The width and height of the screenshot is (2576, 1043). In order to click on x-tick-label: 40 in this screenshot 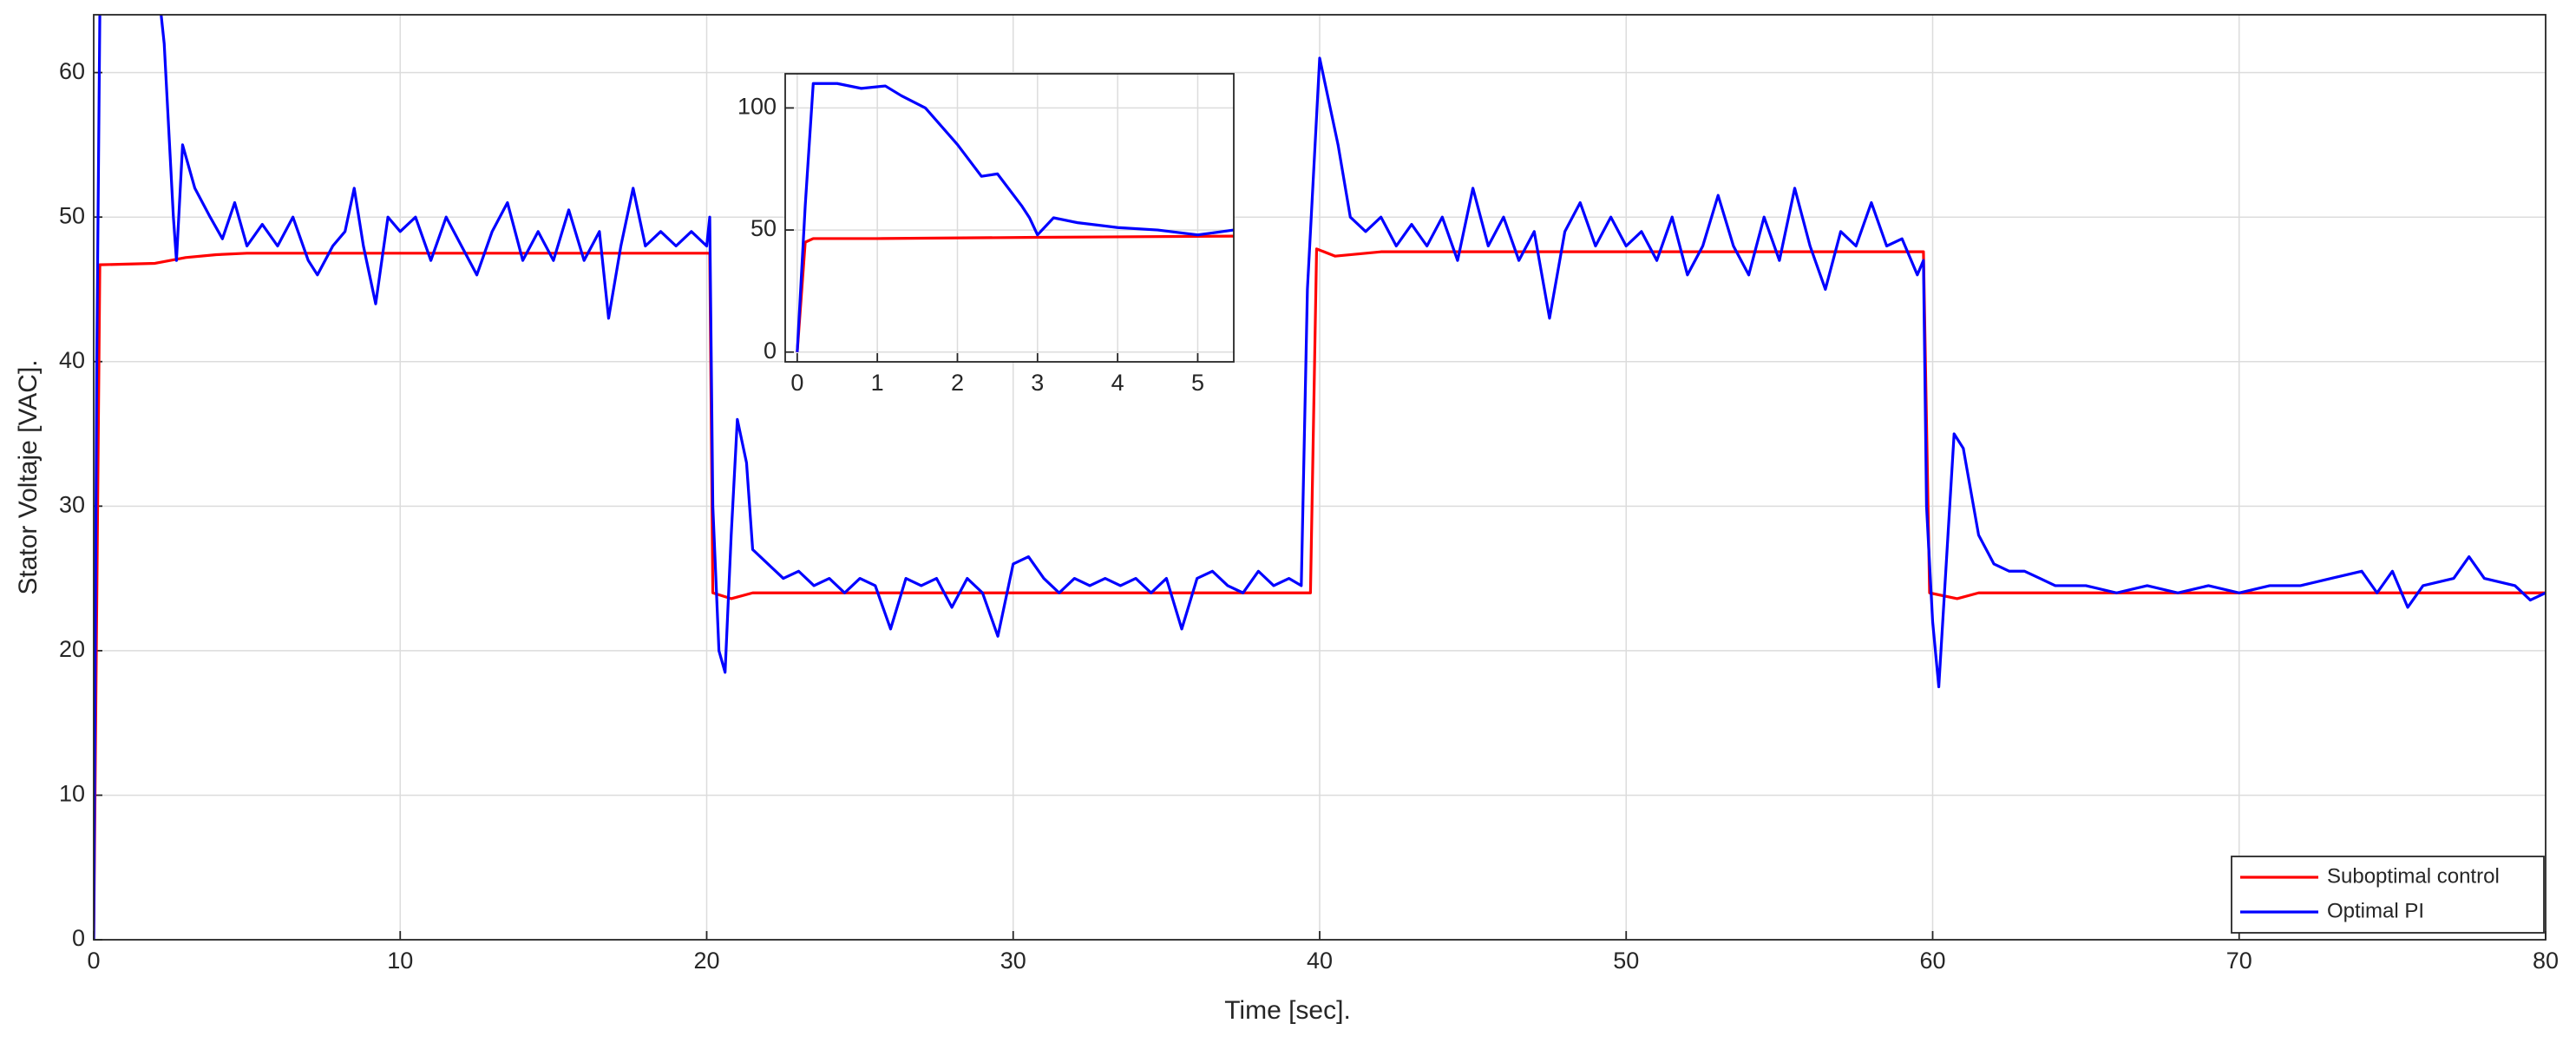, I will do `click(1320, 961)`.